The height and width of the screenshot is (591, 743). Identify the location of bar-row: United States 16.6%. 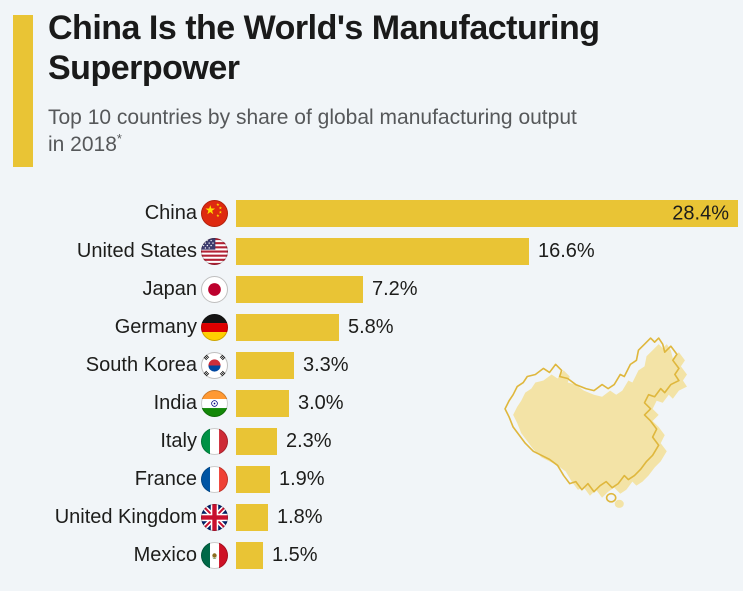
(371, 251).